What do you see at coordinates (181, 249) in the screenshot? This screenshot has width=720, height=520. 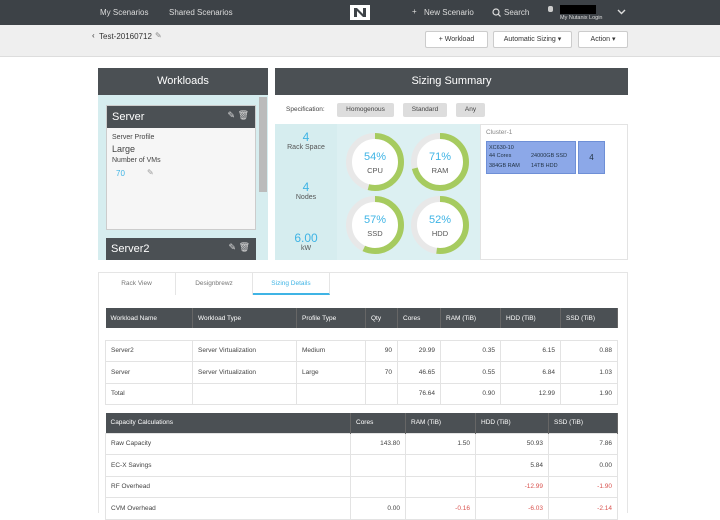 I see `workload-card: Server2 ✎ 🗑` at bounding box center [181, 249].